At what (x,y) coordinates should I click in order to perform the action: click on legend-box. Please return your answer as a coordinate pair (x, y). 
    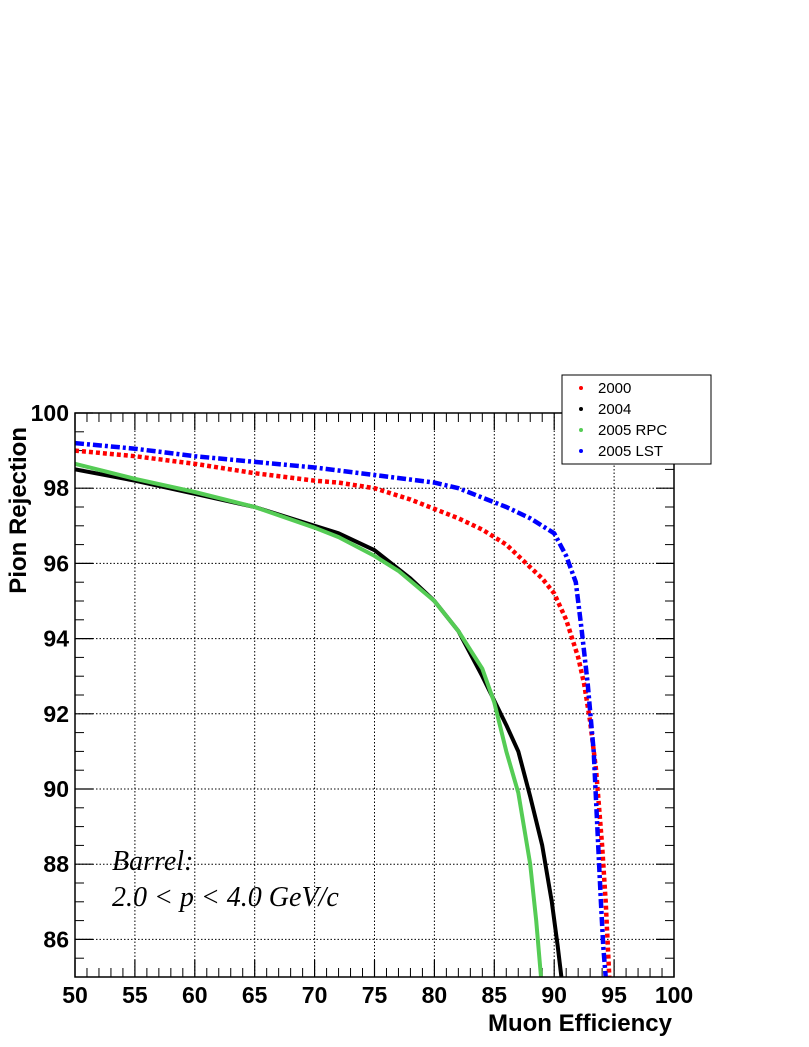
    Looking at the image, I should click on (636, 419).